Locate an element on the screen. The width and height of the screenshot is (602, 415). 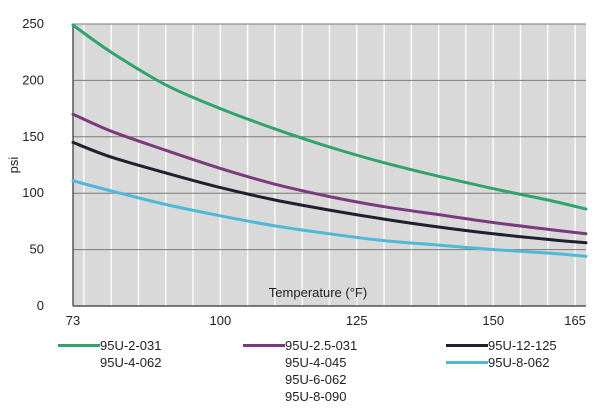
y-tick-label: 0 is located at coordinates (40, 305).